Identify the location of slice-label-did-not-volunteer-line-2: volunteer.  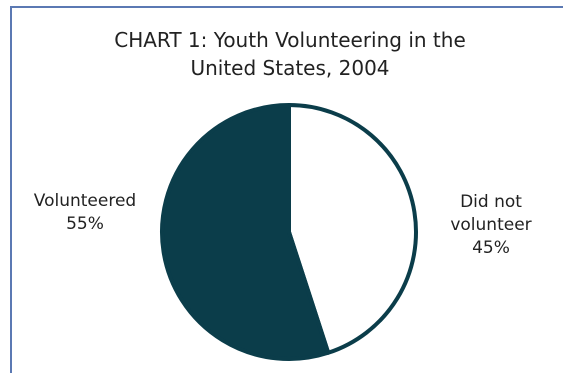
(491, 225).